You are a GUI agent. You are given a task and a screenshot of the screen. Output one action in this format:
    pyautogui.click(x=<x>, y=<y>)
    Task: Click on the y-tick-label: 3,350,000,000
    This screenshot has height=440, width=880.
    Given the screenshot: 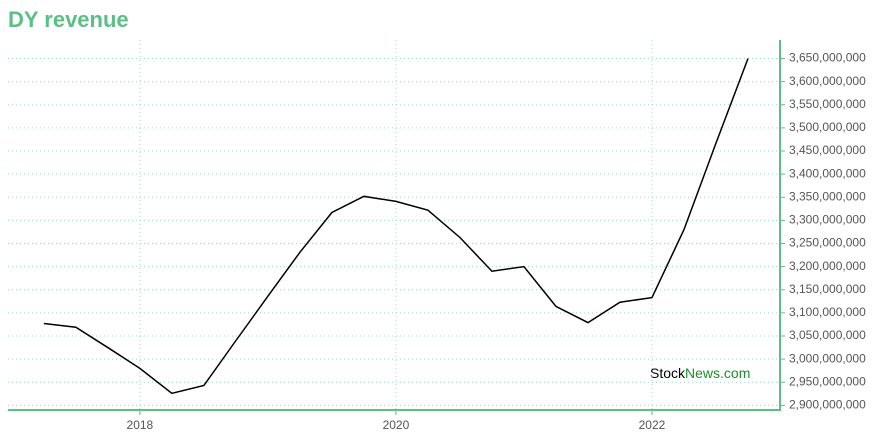 What is the action you would take?
    pyautogui.click(x=827, y=196)
    